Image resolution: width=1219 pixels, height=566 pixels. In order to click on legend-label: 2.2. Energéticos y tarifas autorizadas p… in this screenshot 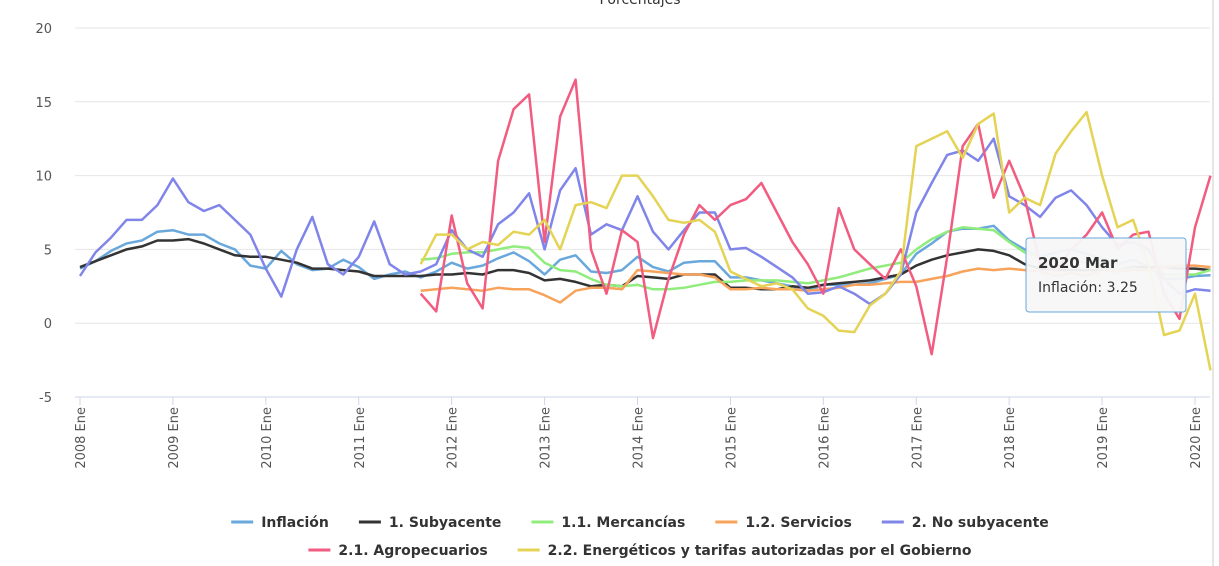, I will do `click(760, 551)`.